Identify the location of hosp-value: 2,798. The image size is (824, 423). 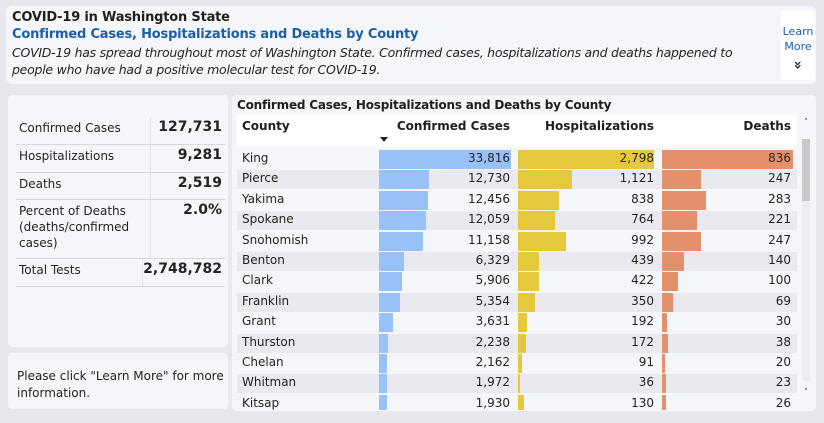
(636, 158).